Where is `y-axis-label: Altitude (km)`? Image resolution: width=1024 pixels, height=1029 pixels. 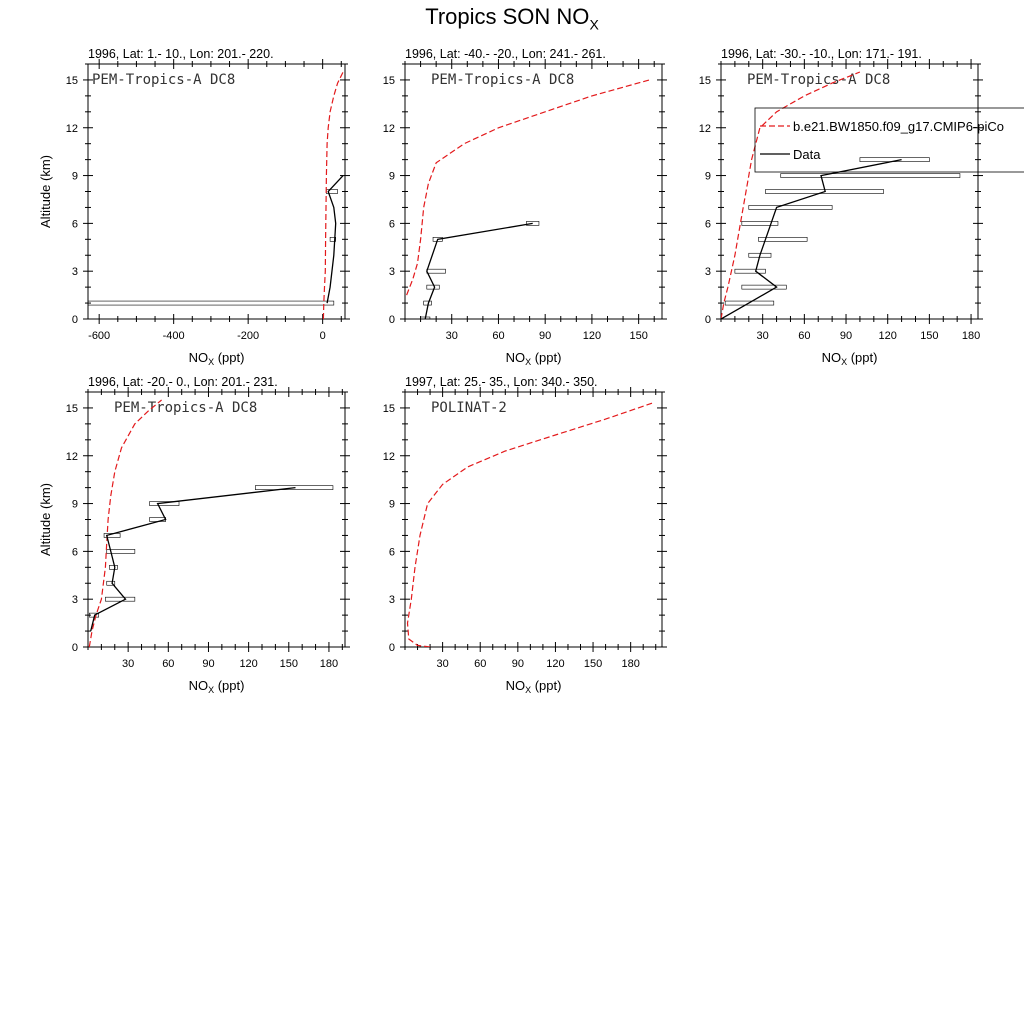
y-axis-label: Altitude (km) is located at coordinates (45, 191).